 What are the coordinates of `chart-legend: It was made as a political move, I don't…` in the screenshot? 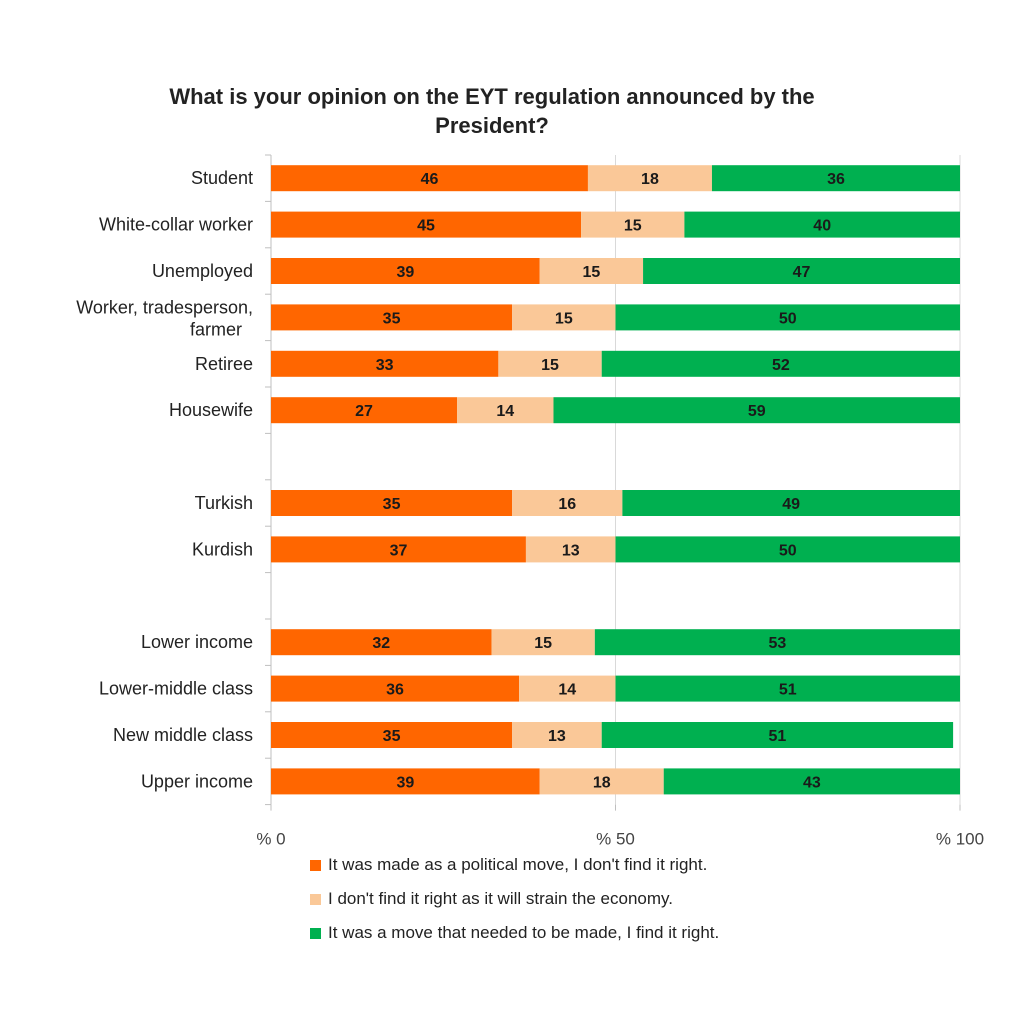 It's located at (514, 899).